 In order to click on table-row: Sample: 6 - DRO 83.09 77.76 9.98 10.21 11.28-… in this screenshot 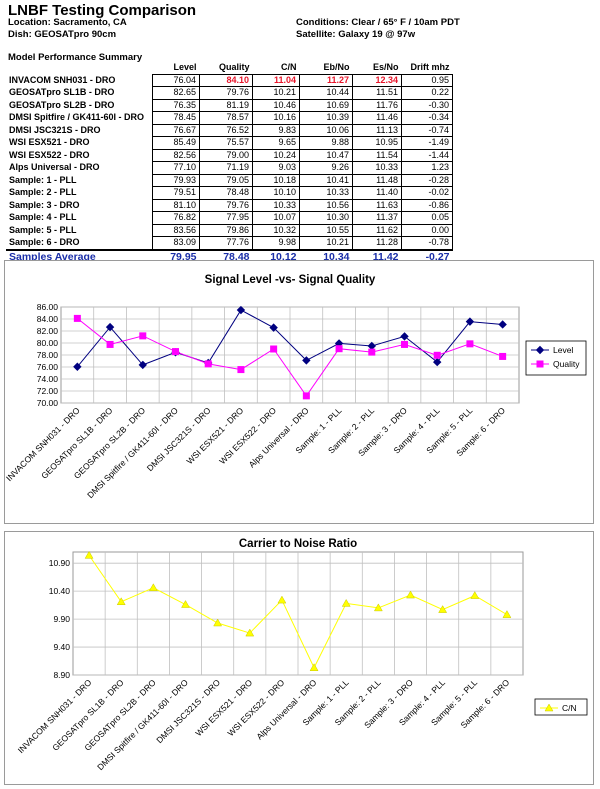, I will do `click(229, 243)`.